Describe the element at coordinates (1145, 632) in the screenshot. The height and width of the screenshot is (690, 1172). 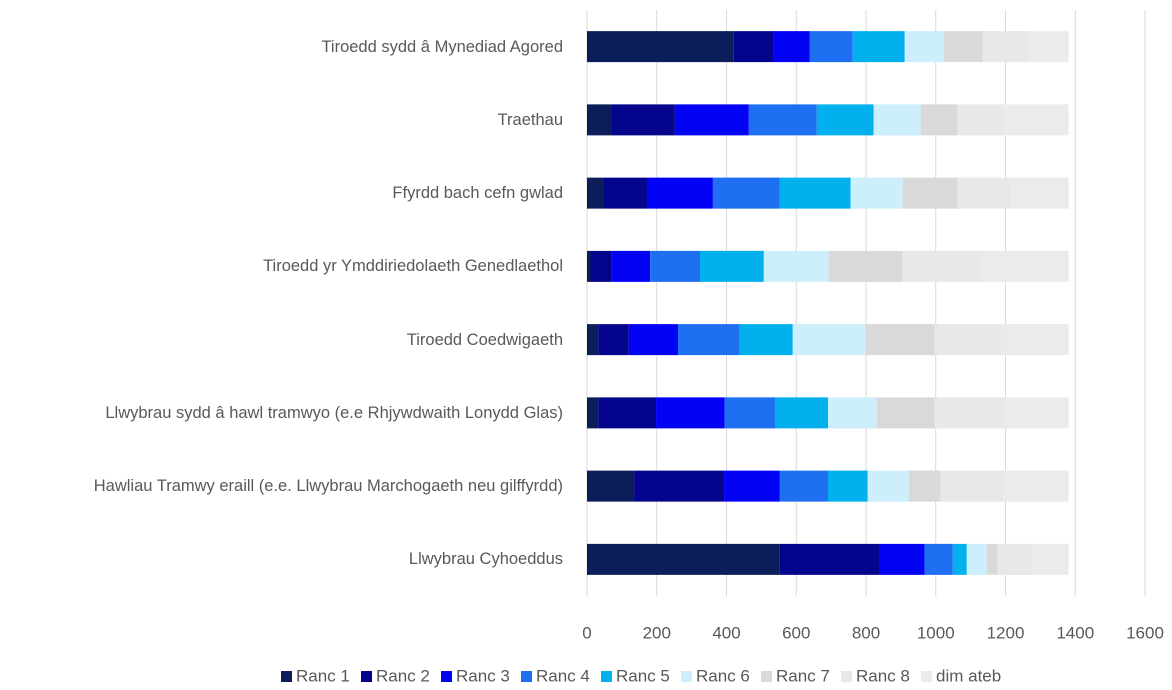
I see `x-tick-label: 1600` at that location.